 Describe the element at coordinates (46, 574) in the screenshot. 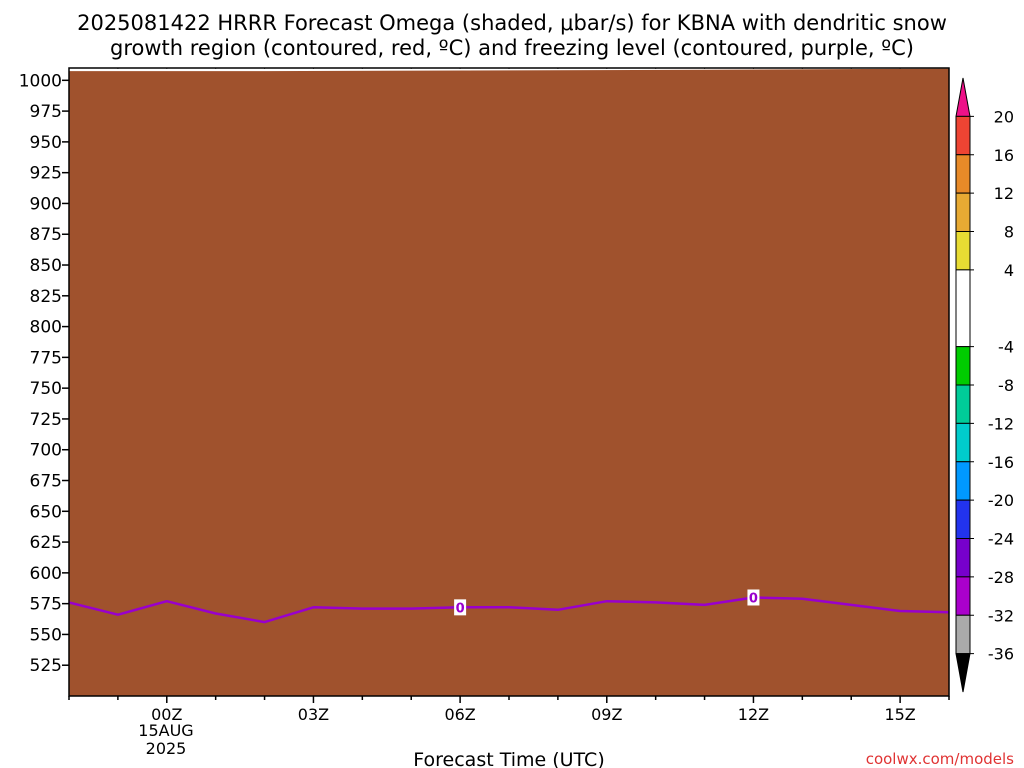

I see `y-tick-label: 600` at that location.